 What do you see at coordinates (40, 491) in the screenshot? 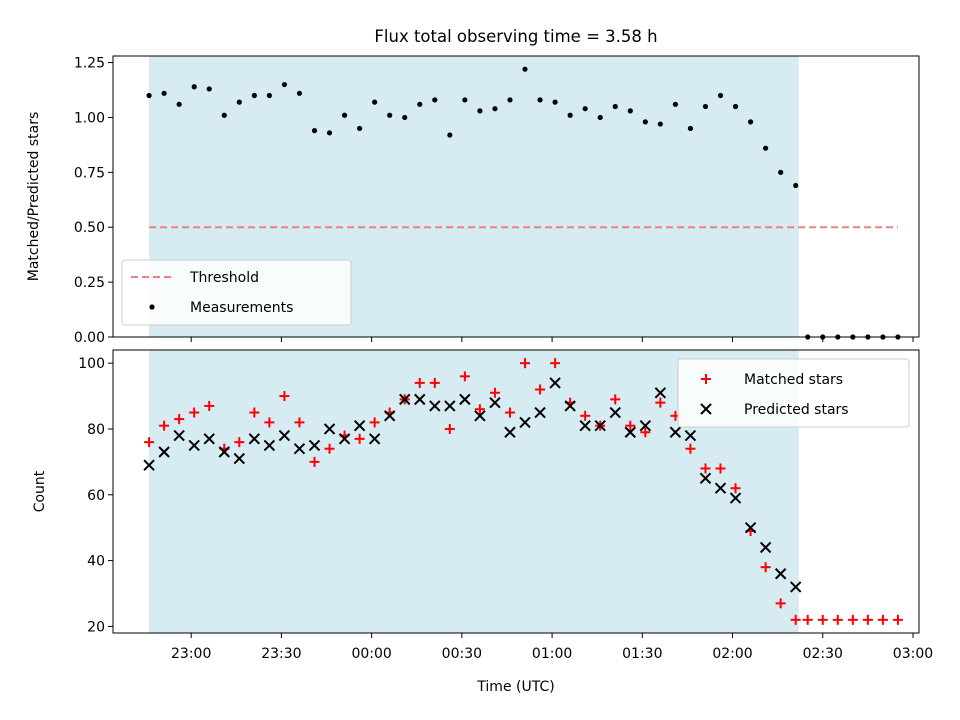
I see `bottom-y-axis-label: Count` at bounding box center [40, 491].